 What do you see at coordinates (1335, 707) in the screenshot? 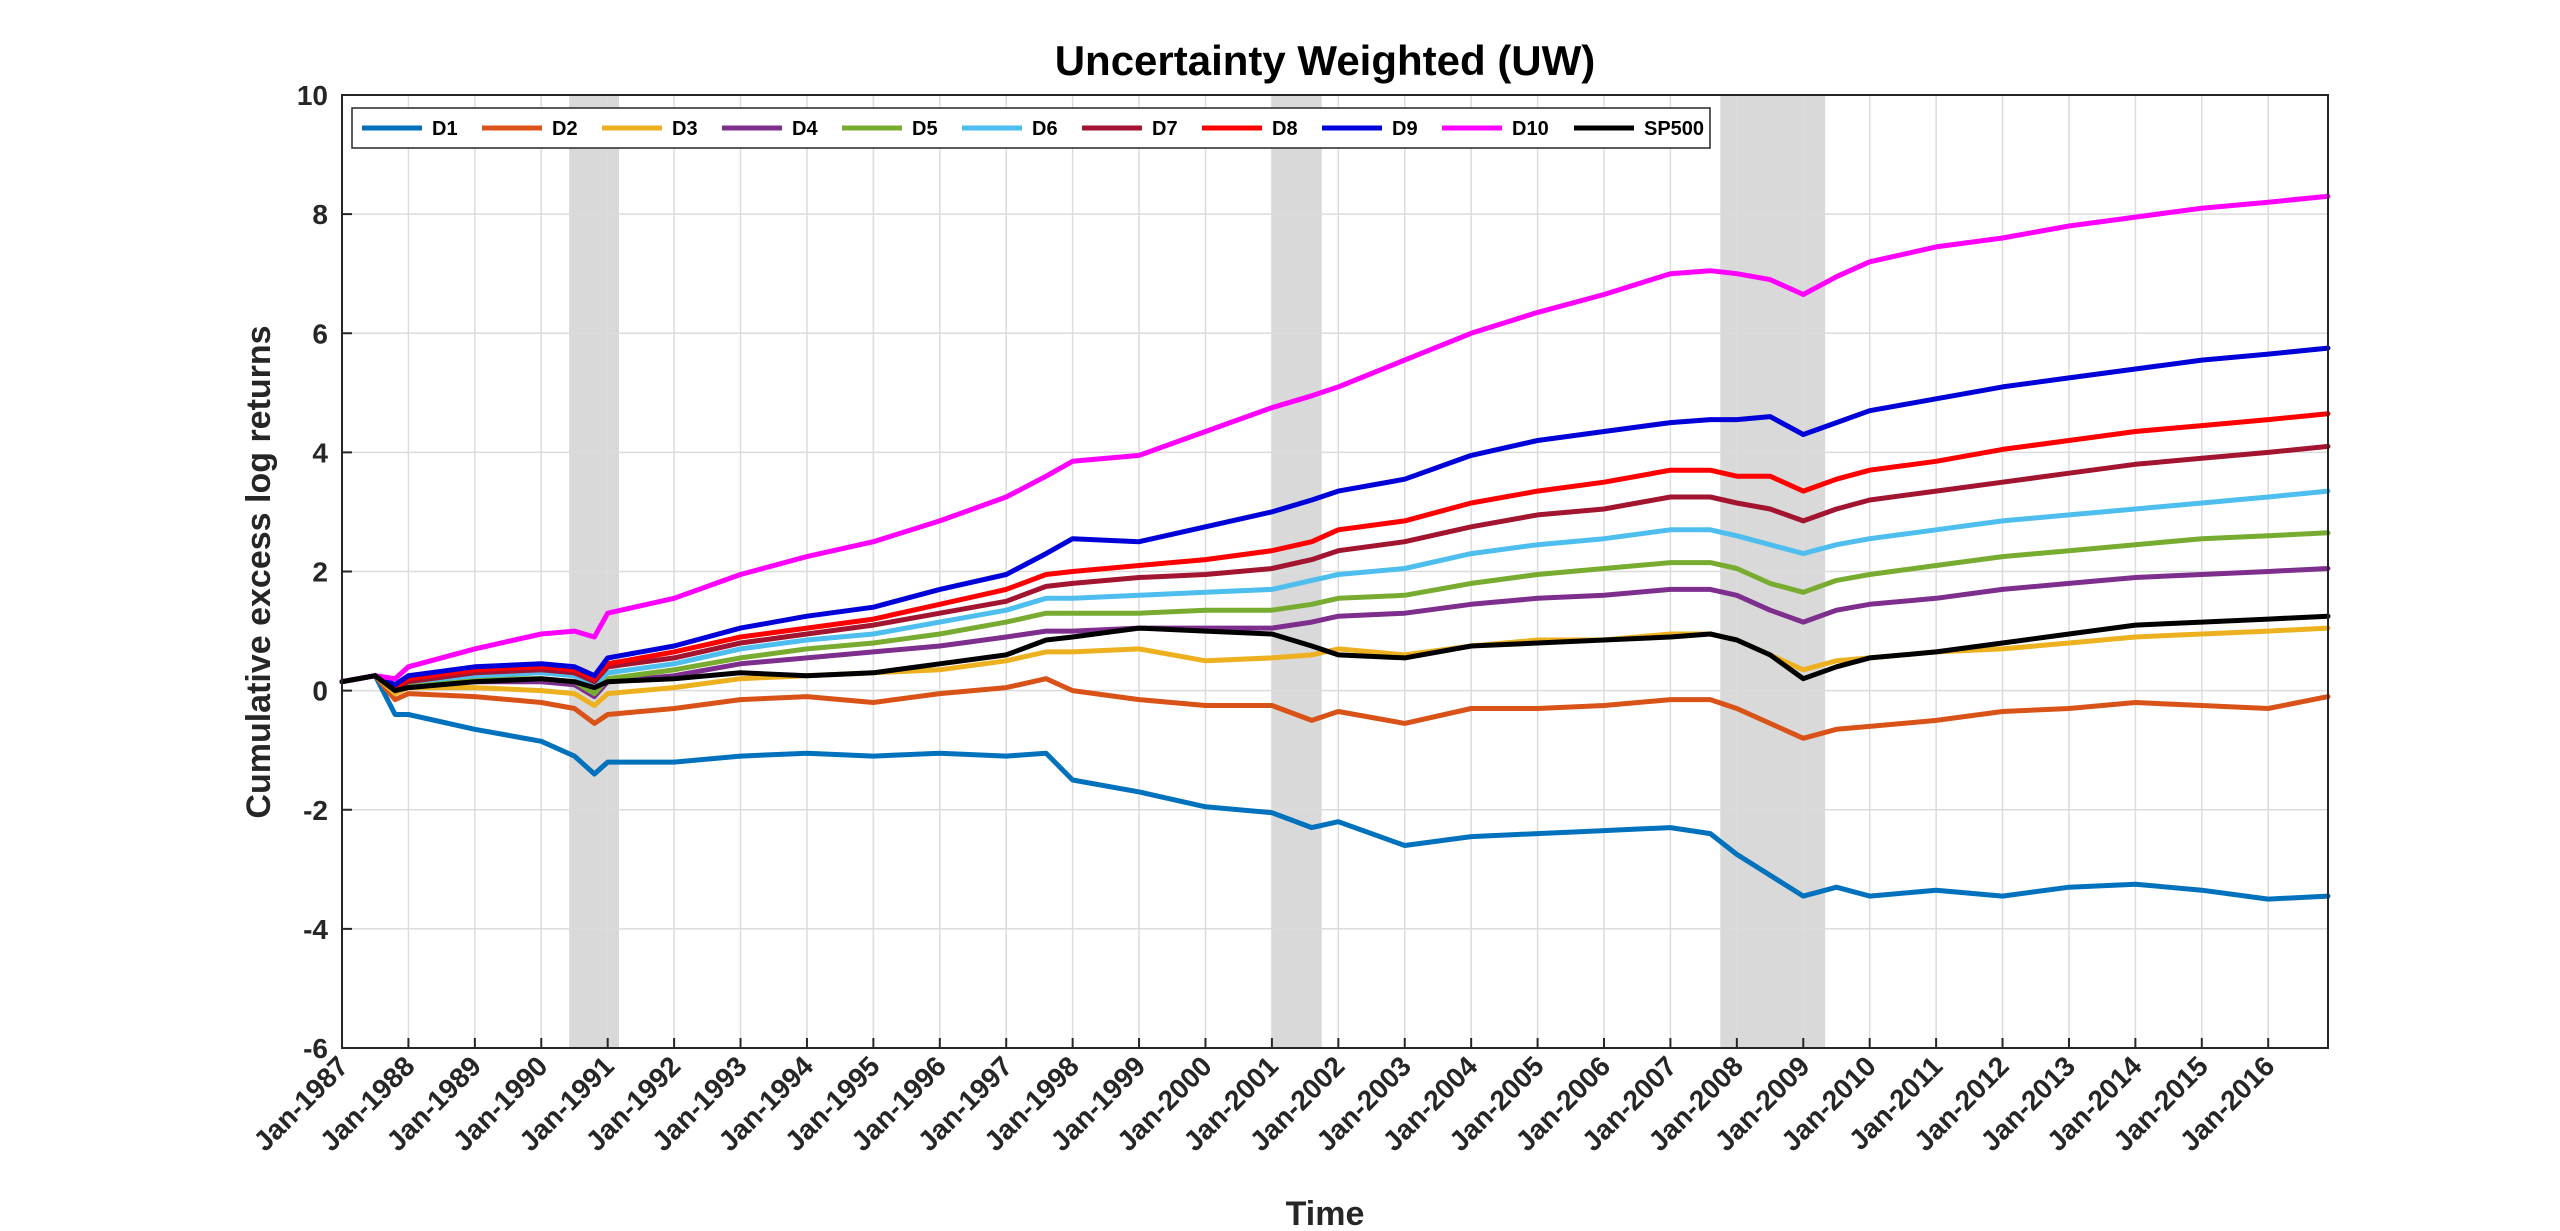
I see `series-line-d2` at bounding box center [1335, 707].